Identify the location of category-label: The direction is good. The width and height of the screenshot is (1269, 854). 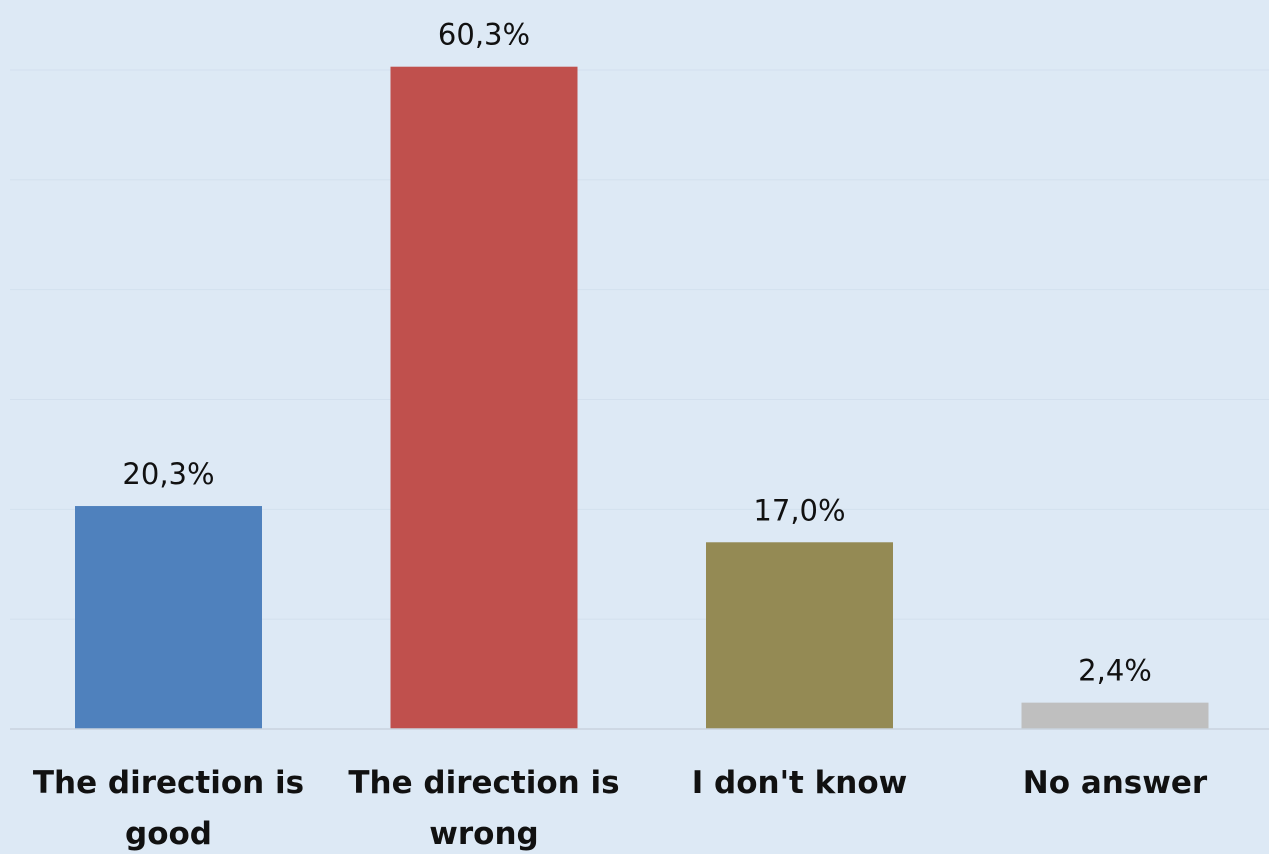
(168, 808).